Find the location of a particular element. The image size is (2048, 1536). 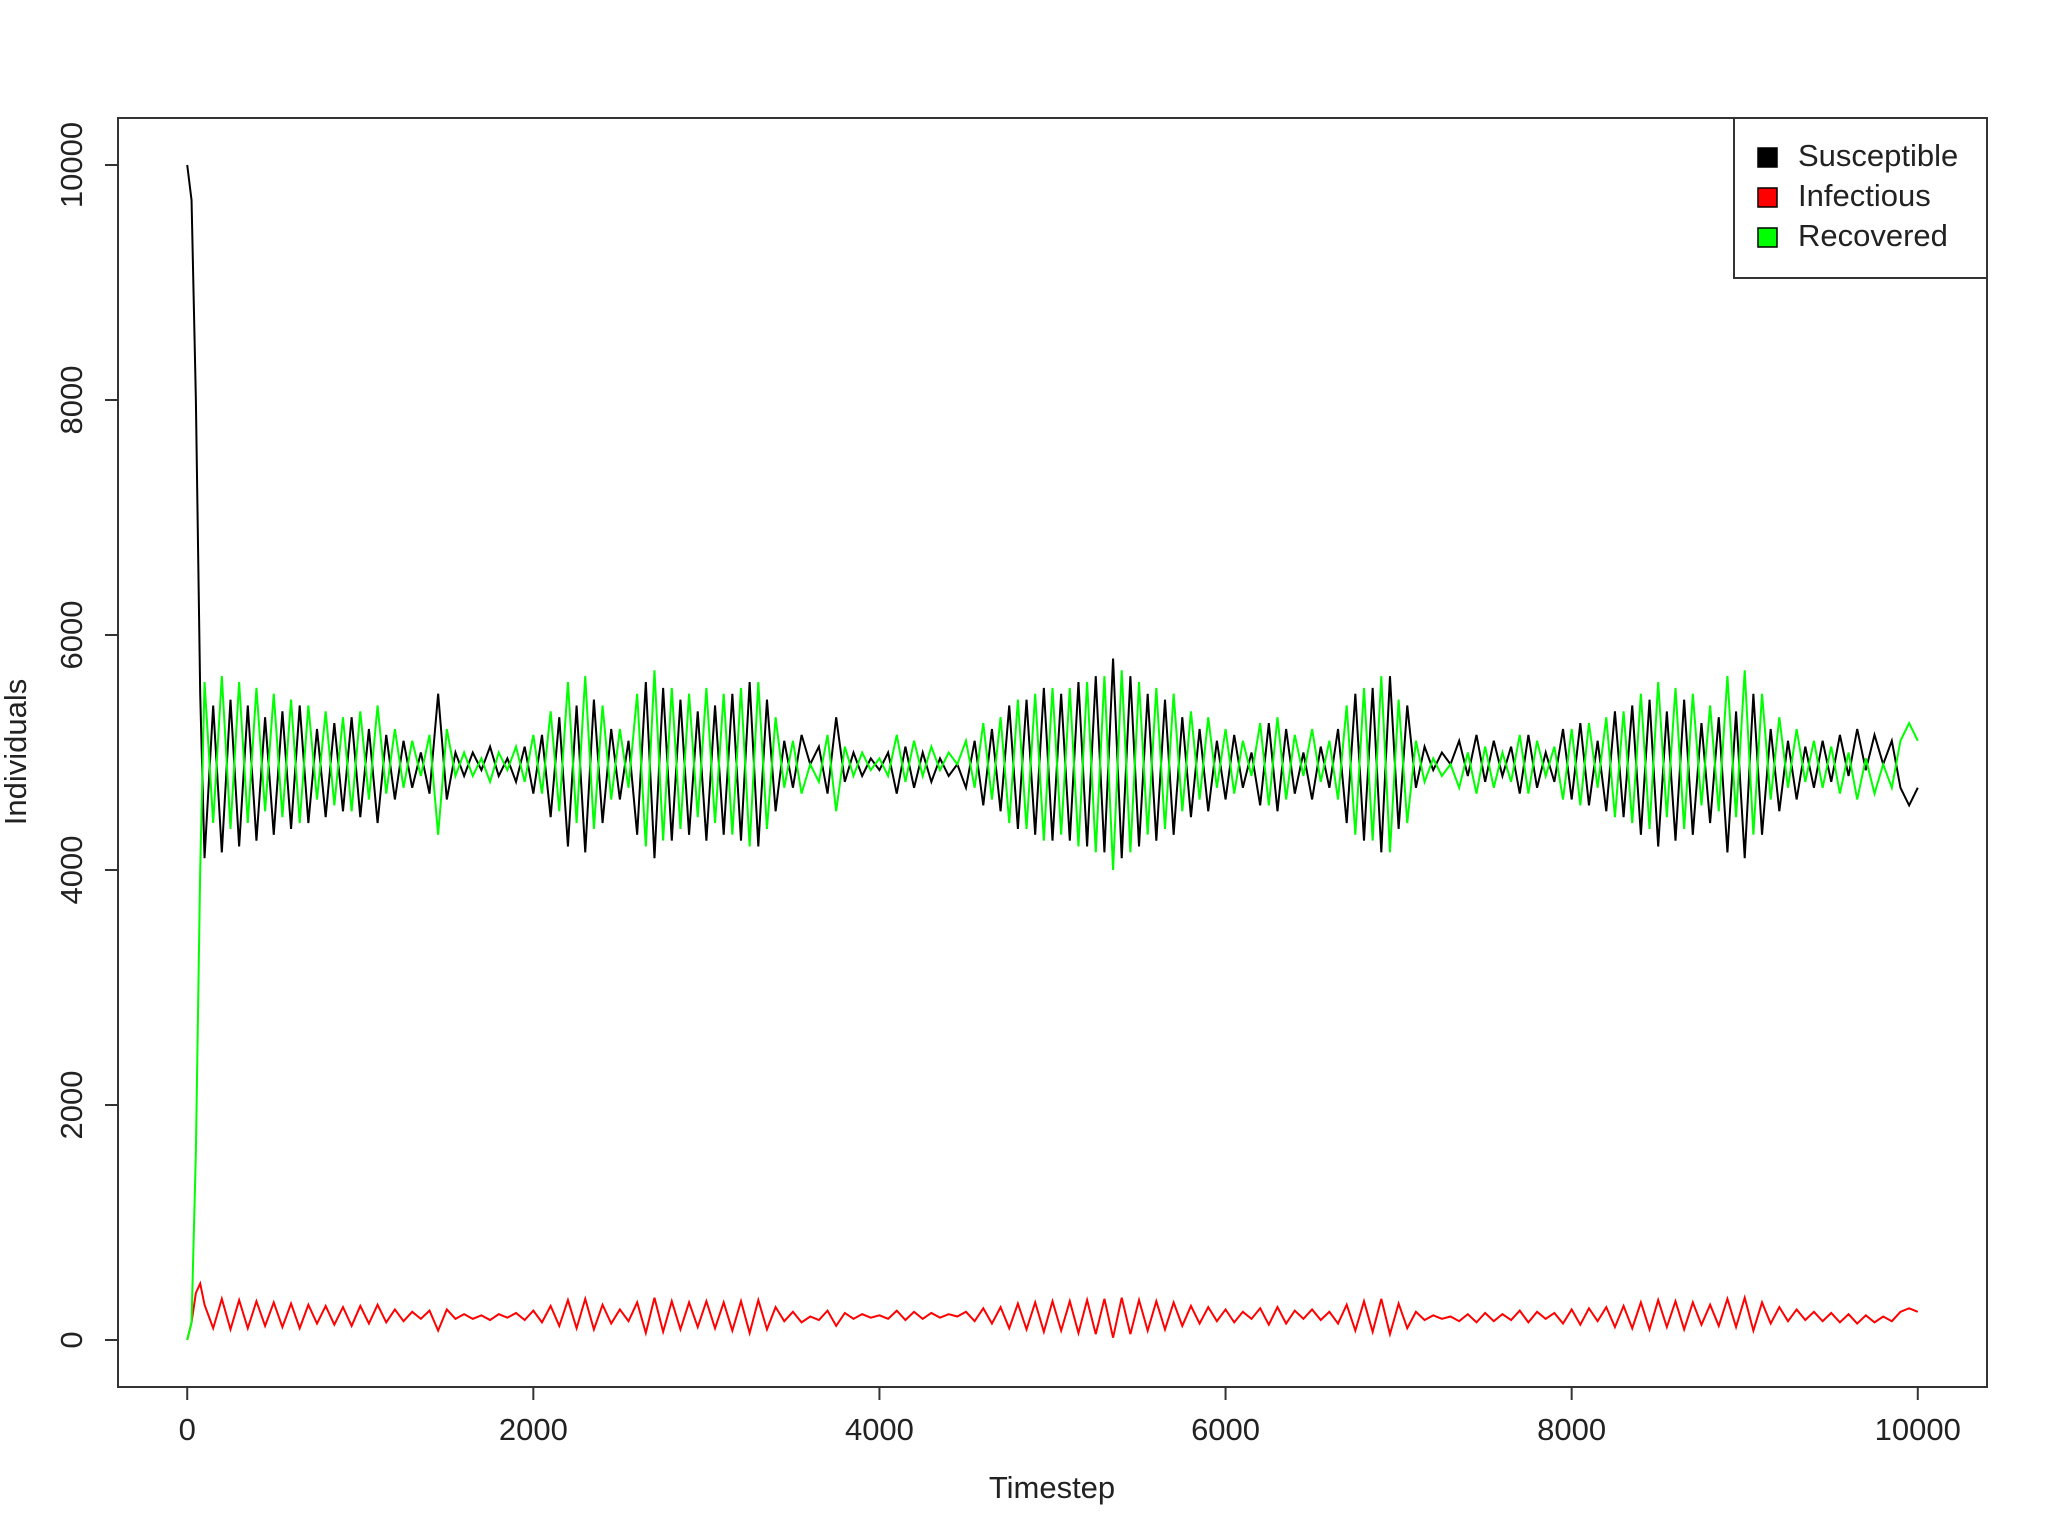

x-tick-label: 10000 is located at coordinates (1918, 1429).